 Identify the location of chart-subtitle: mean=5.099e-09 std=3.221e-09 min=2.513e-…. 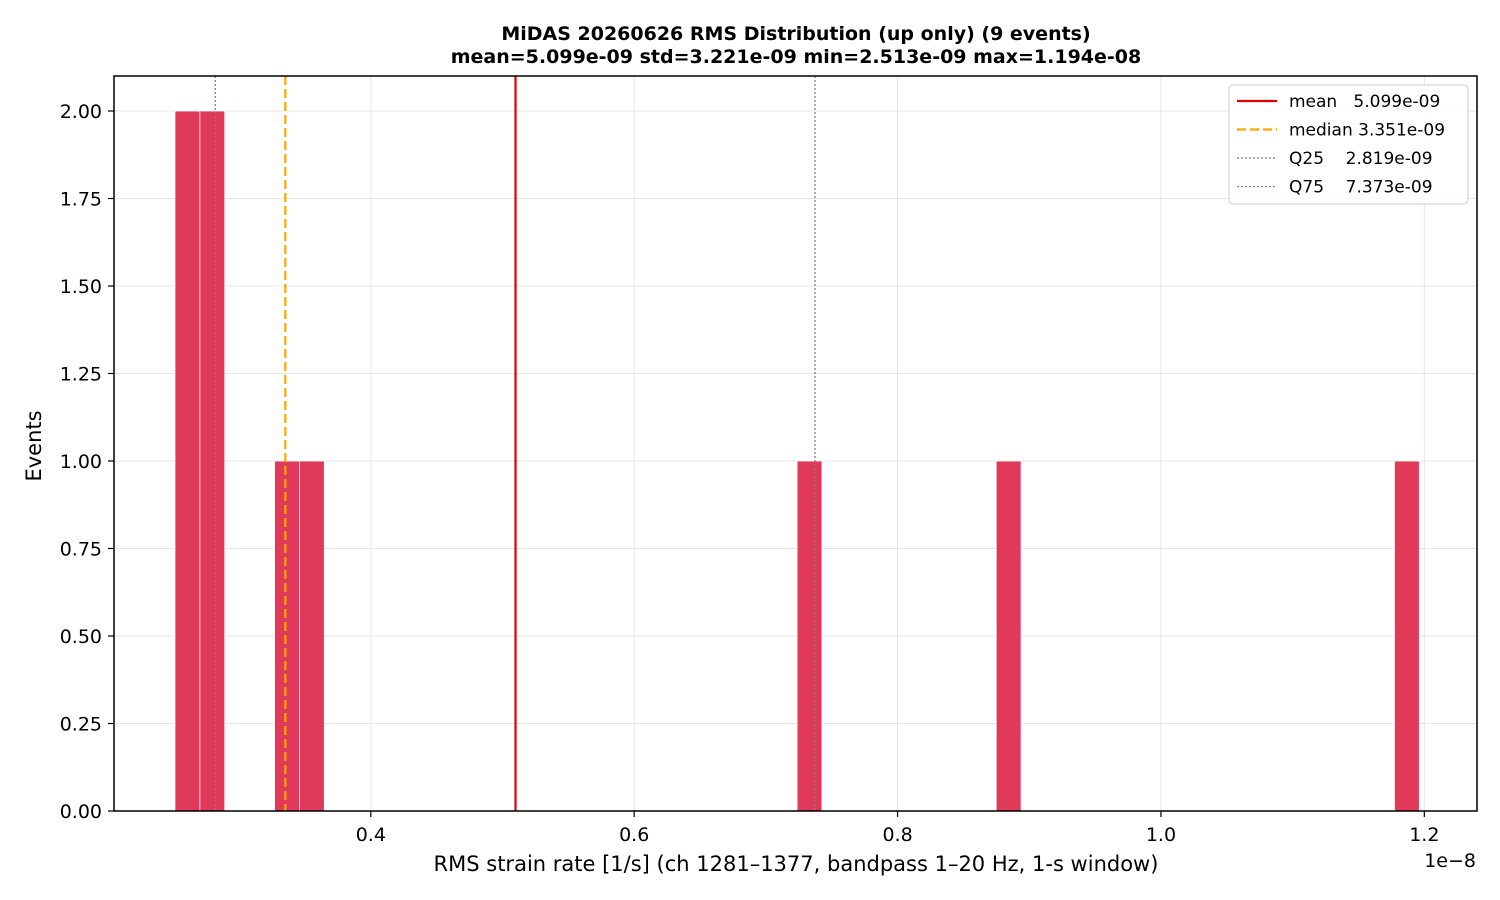
(796, 57).